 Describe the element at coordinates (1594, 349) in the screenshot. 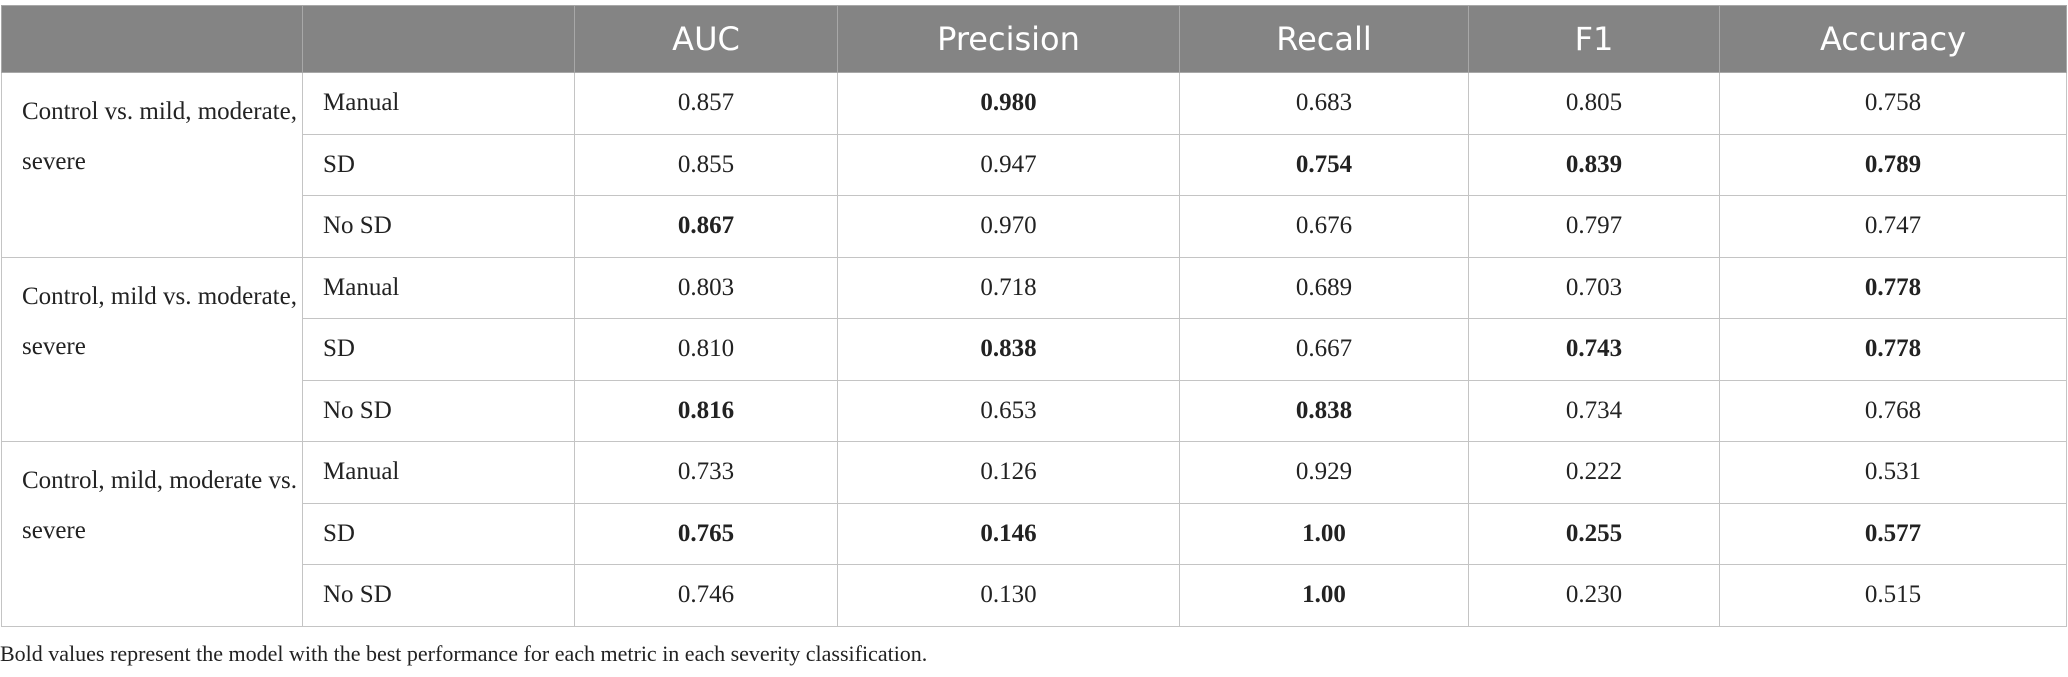

I see `f1-value-cell: 0.743` at that location.